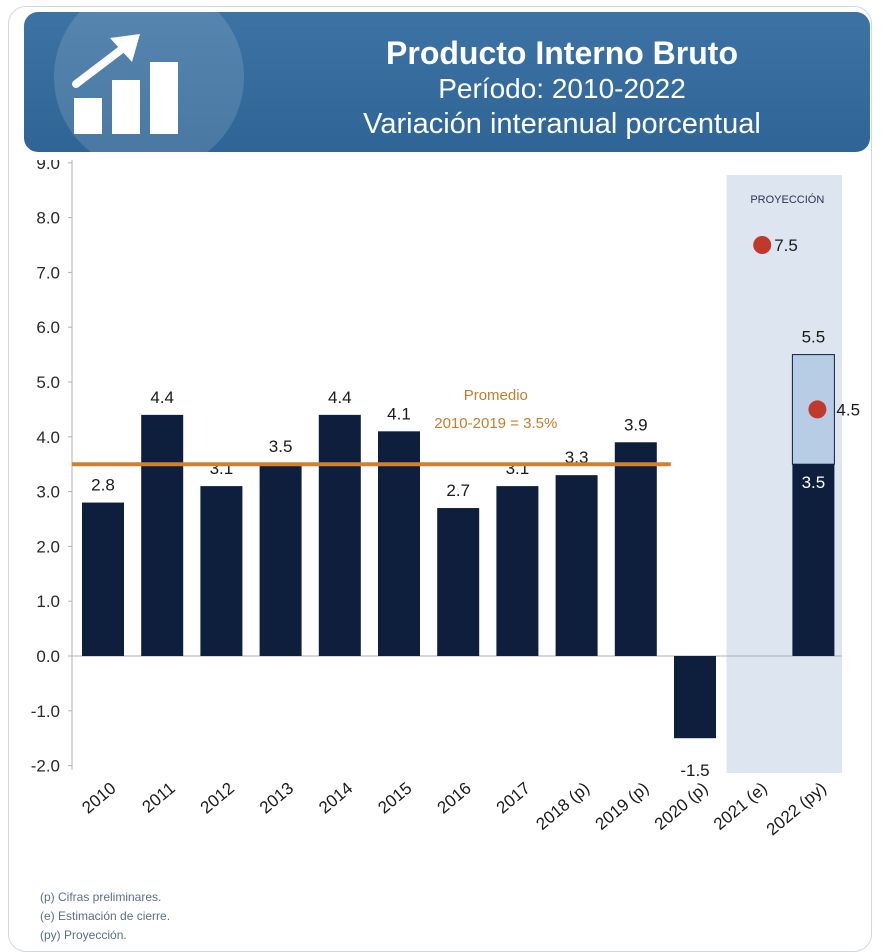 The image size is (882, 952). What do you see at coordinates (48, 601) in the screenshot?
I see `y-tick-label: 1.0` at bounding box center [48, 601].